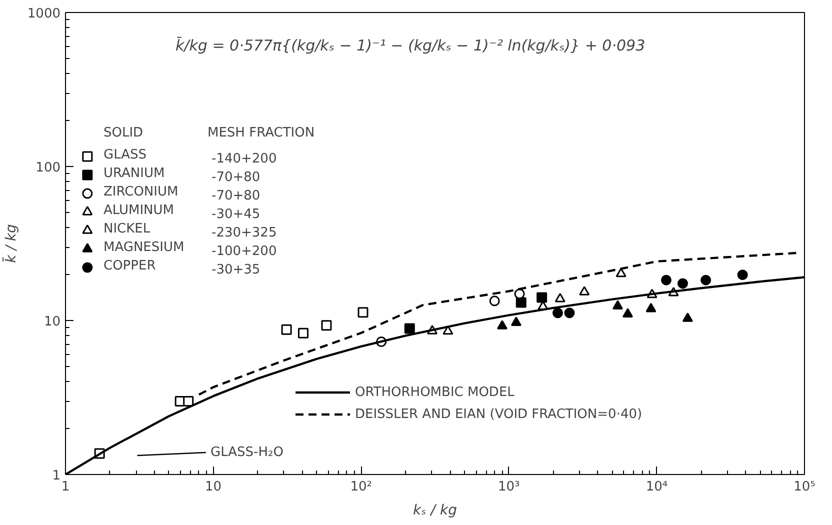  Describe the element at coordinates (657, 487) in the screenshot. I see `x-tick-label: 10⁴` at that location.